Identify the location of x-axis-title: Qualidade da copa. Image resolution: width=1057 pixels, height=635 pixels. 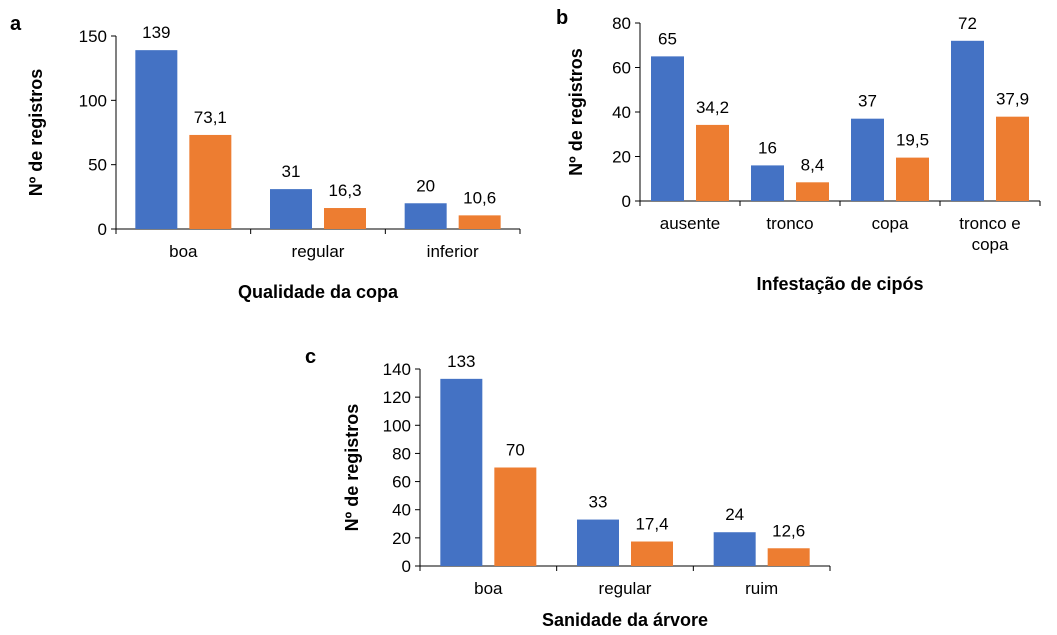
(318, 292).